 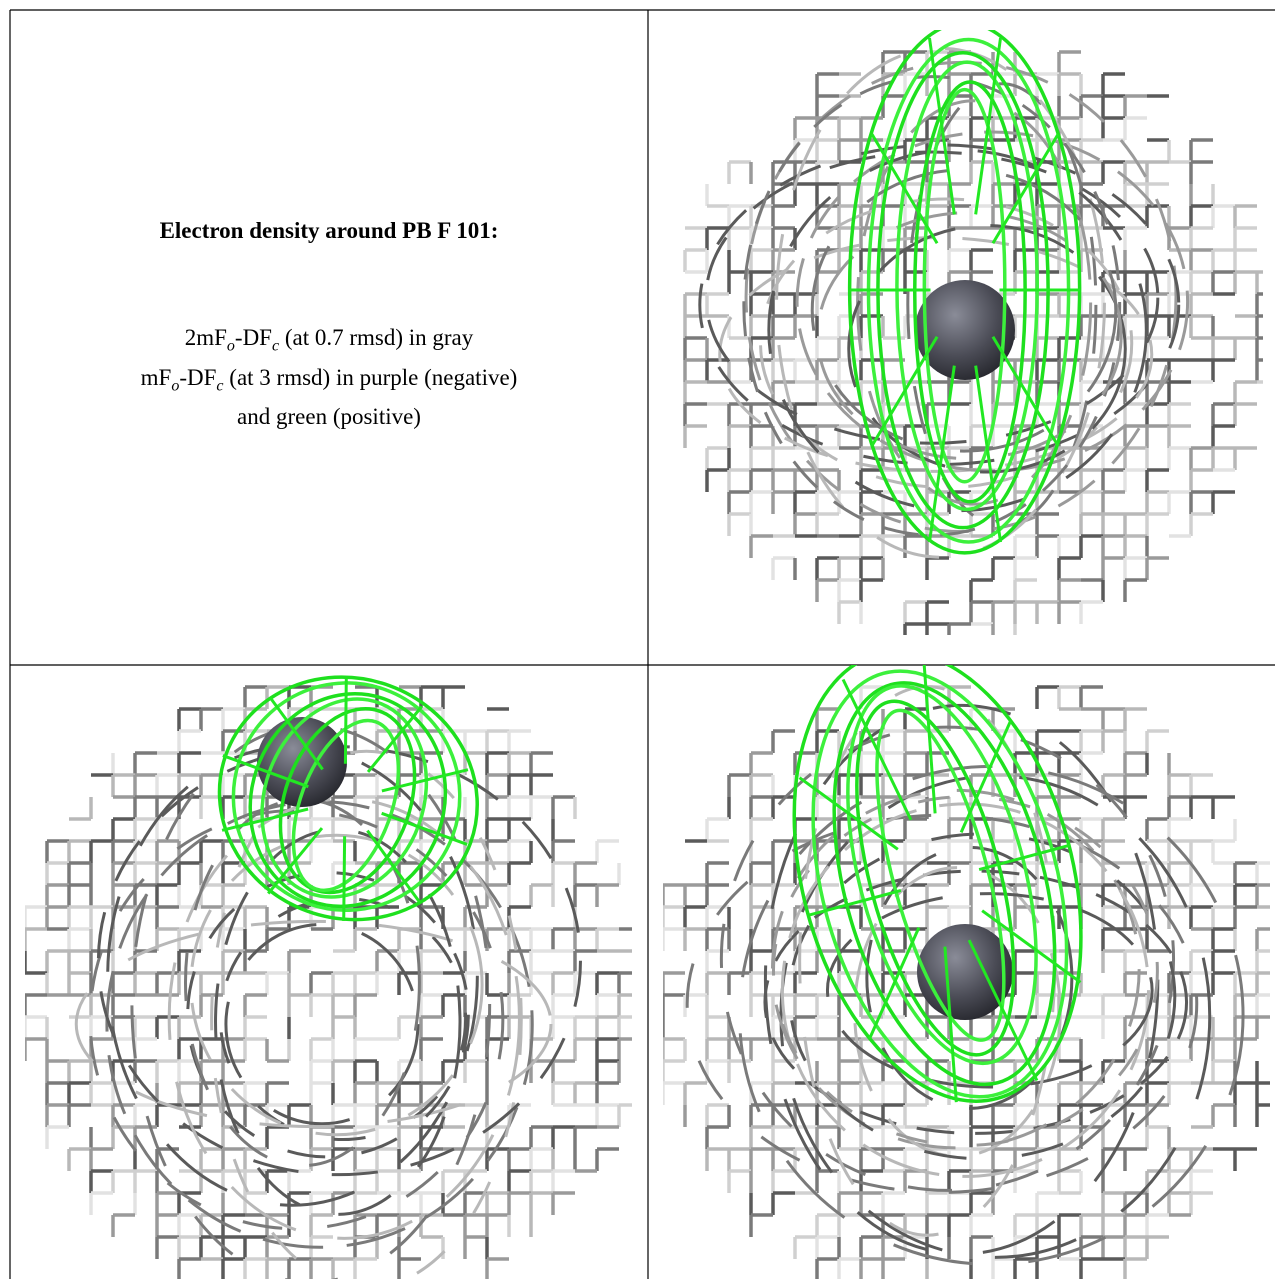 I want to click on caption-line: 2mFo-DFc (at 0.7 rmsd) in gray, so click(x=329, y=342).